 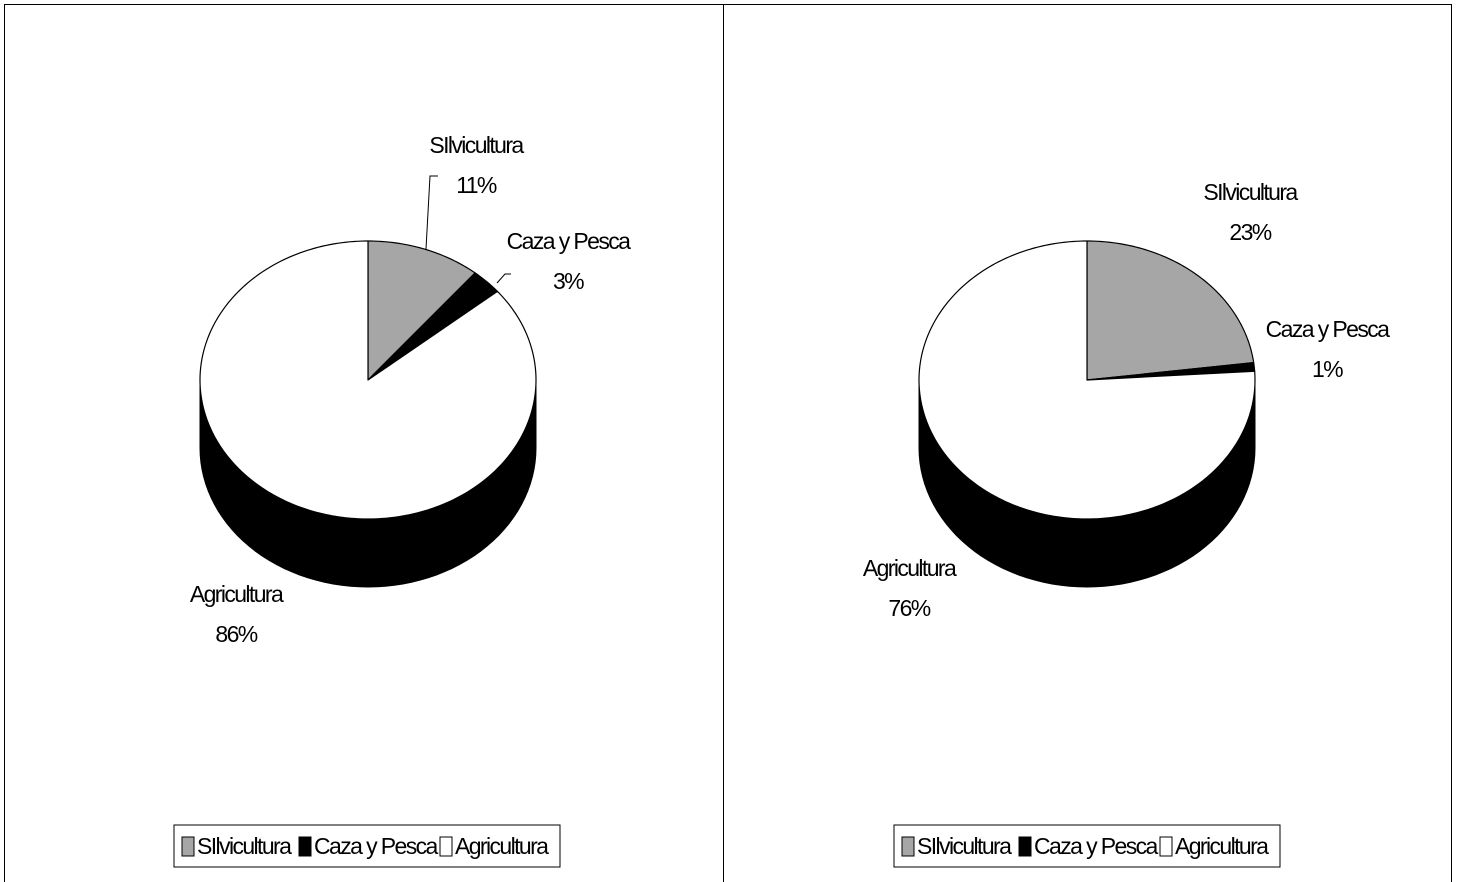 What do you see at coordinates (911, 588) in the screenshot?
I see `data-label-agricultura: Agricultura 76%` at bounding box center [911, 588].